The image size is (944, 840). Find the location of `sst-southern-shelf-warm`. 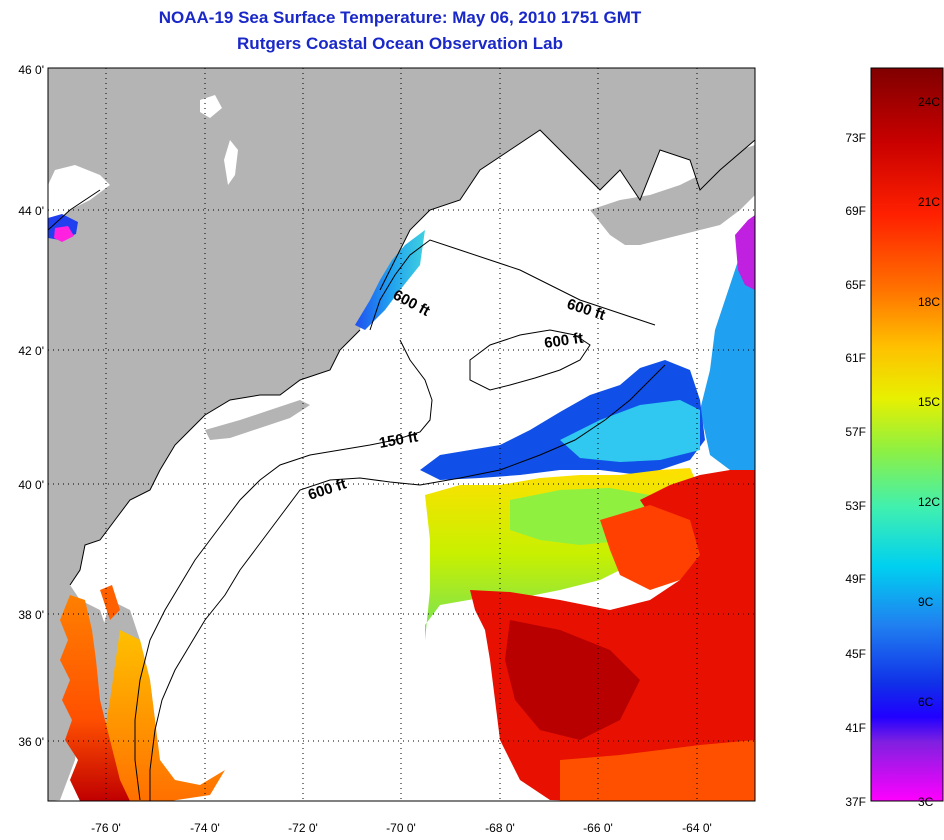

sst-southern-shelf-warm is located at coordinates (162, 715).